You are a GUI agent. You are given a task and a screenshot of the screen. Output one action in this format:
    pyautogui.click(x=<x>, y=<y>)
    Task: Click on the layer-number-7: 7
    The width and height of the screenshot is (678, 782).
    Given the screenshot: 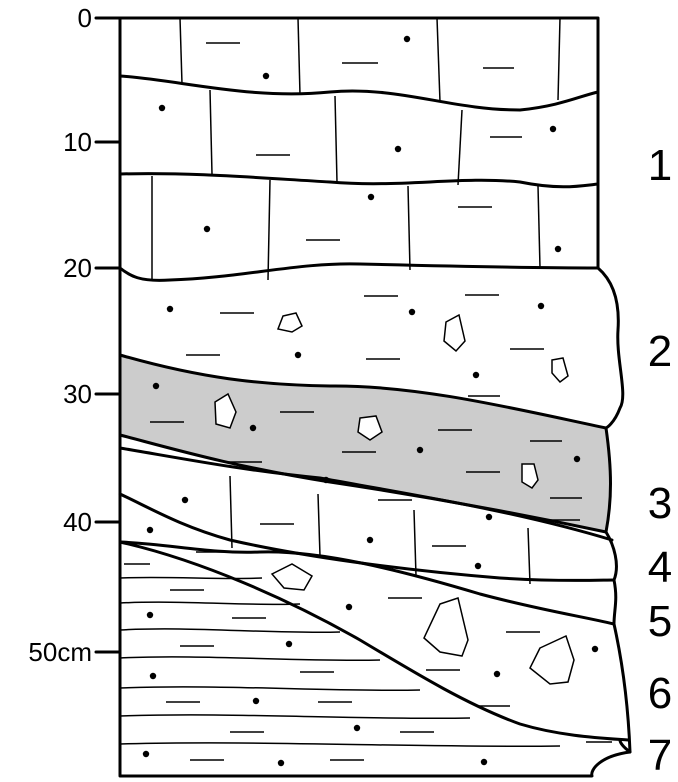 What is the action you would take?
    pyautogui.click(x=660, y=755)
    